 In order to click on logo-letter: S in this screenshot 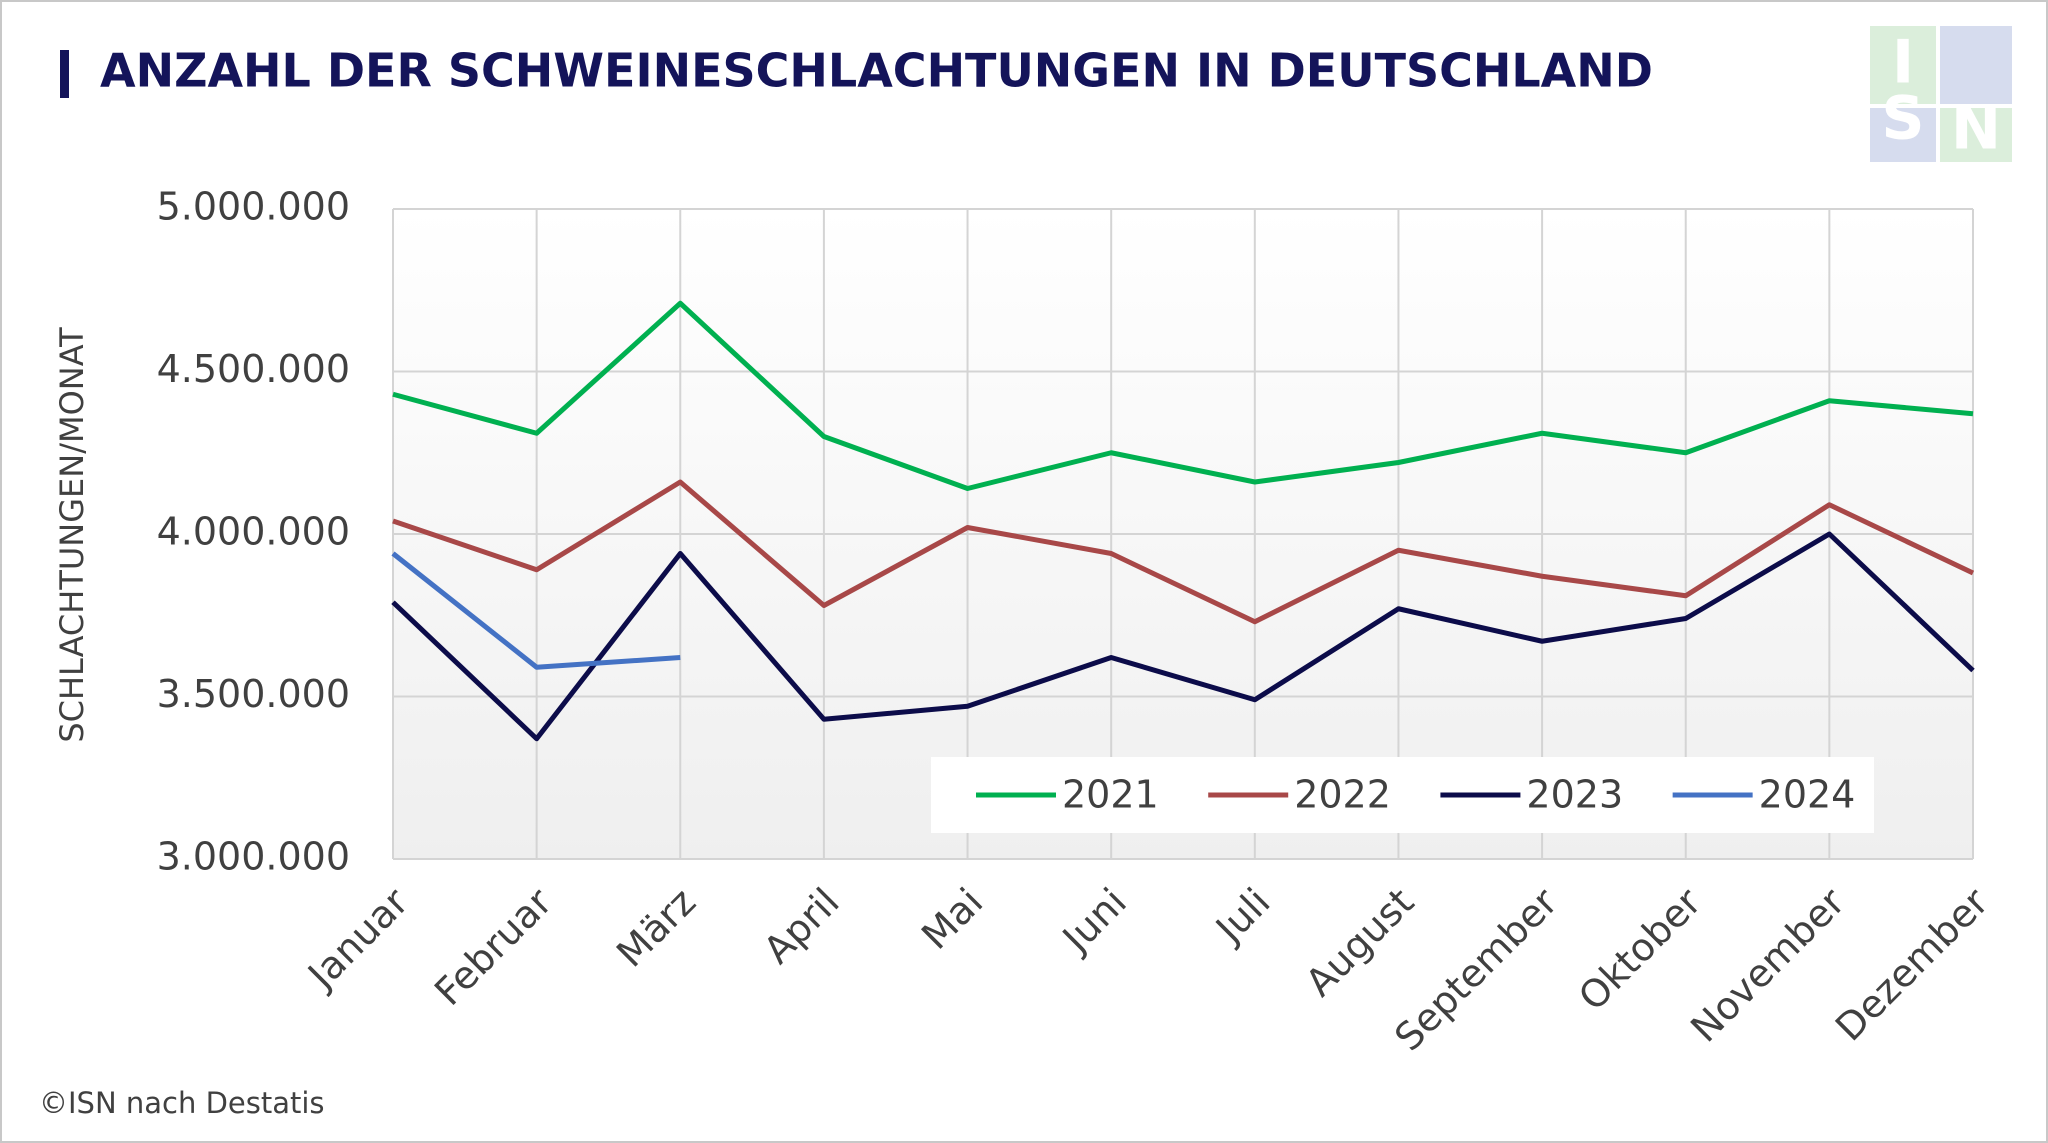, I will do `click(1902, 119)`.